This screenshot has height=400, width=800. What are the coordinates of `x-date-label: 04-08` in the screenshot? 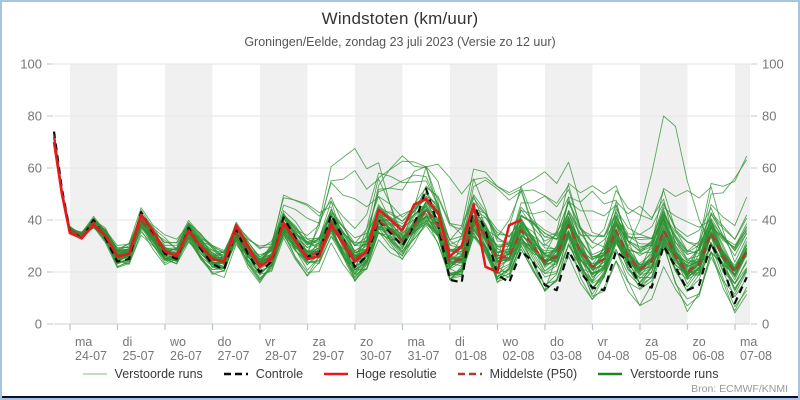 It's located at (614, 356).